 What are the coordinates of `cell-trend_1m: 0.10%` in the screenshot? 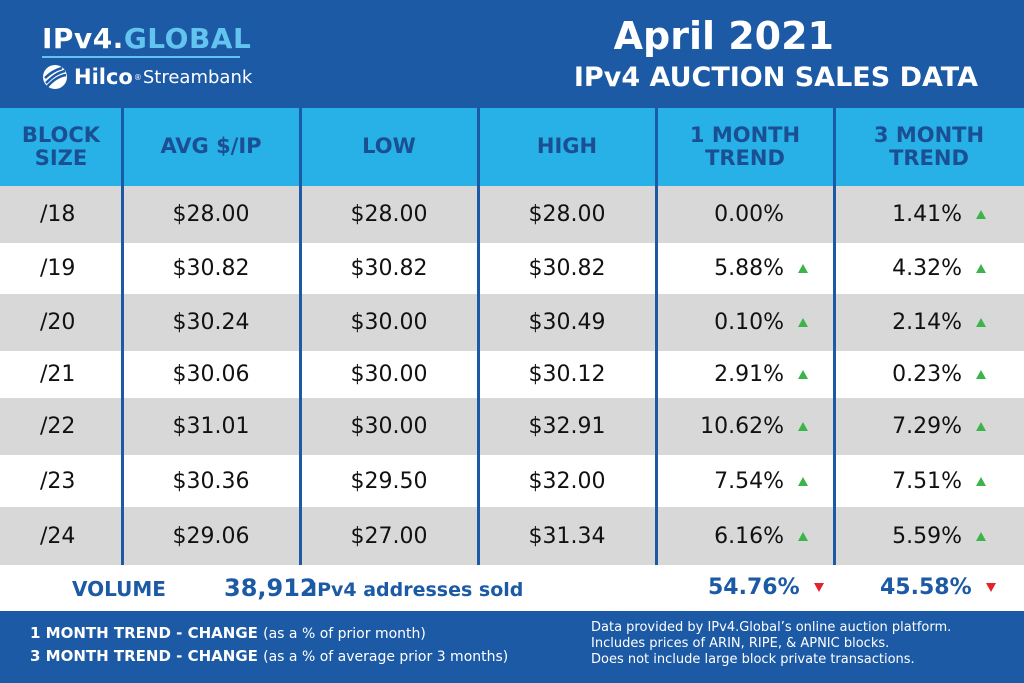 It's located at (745, 322).